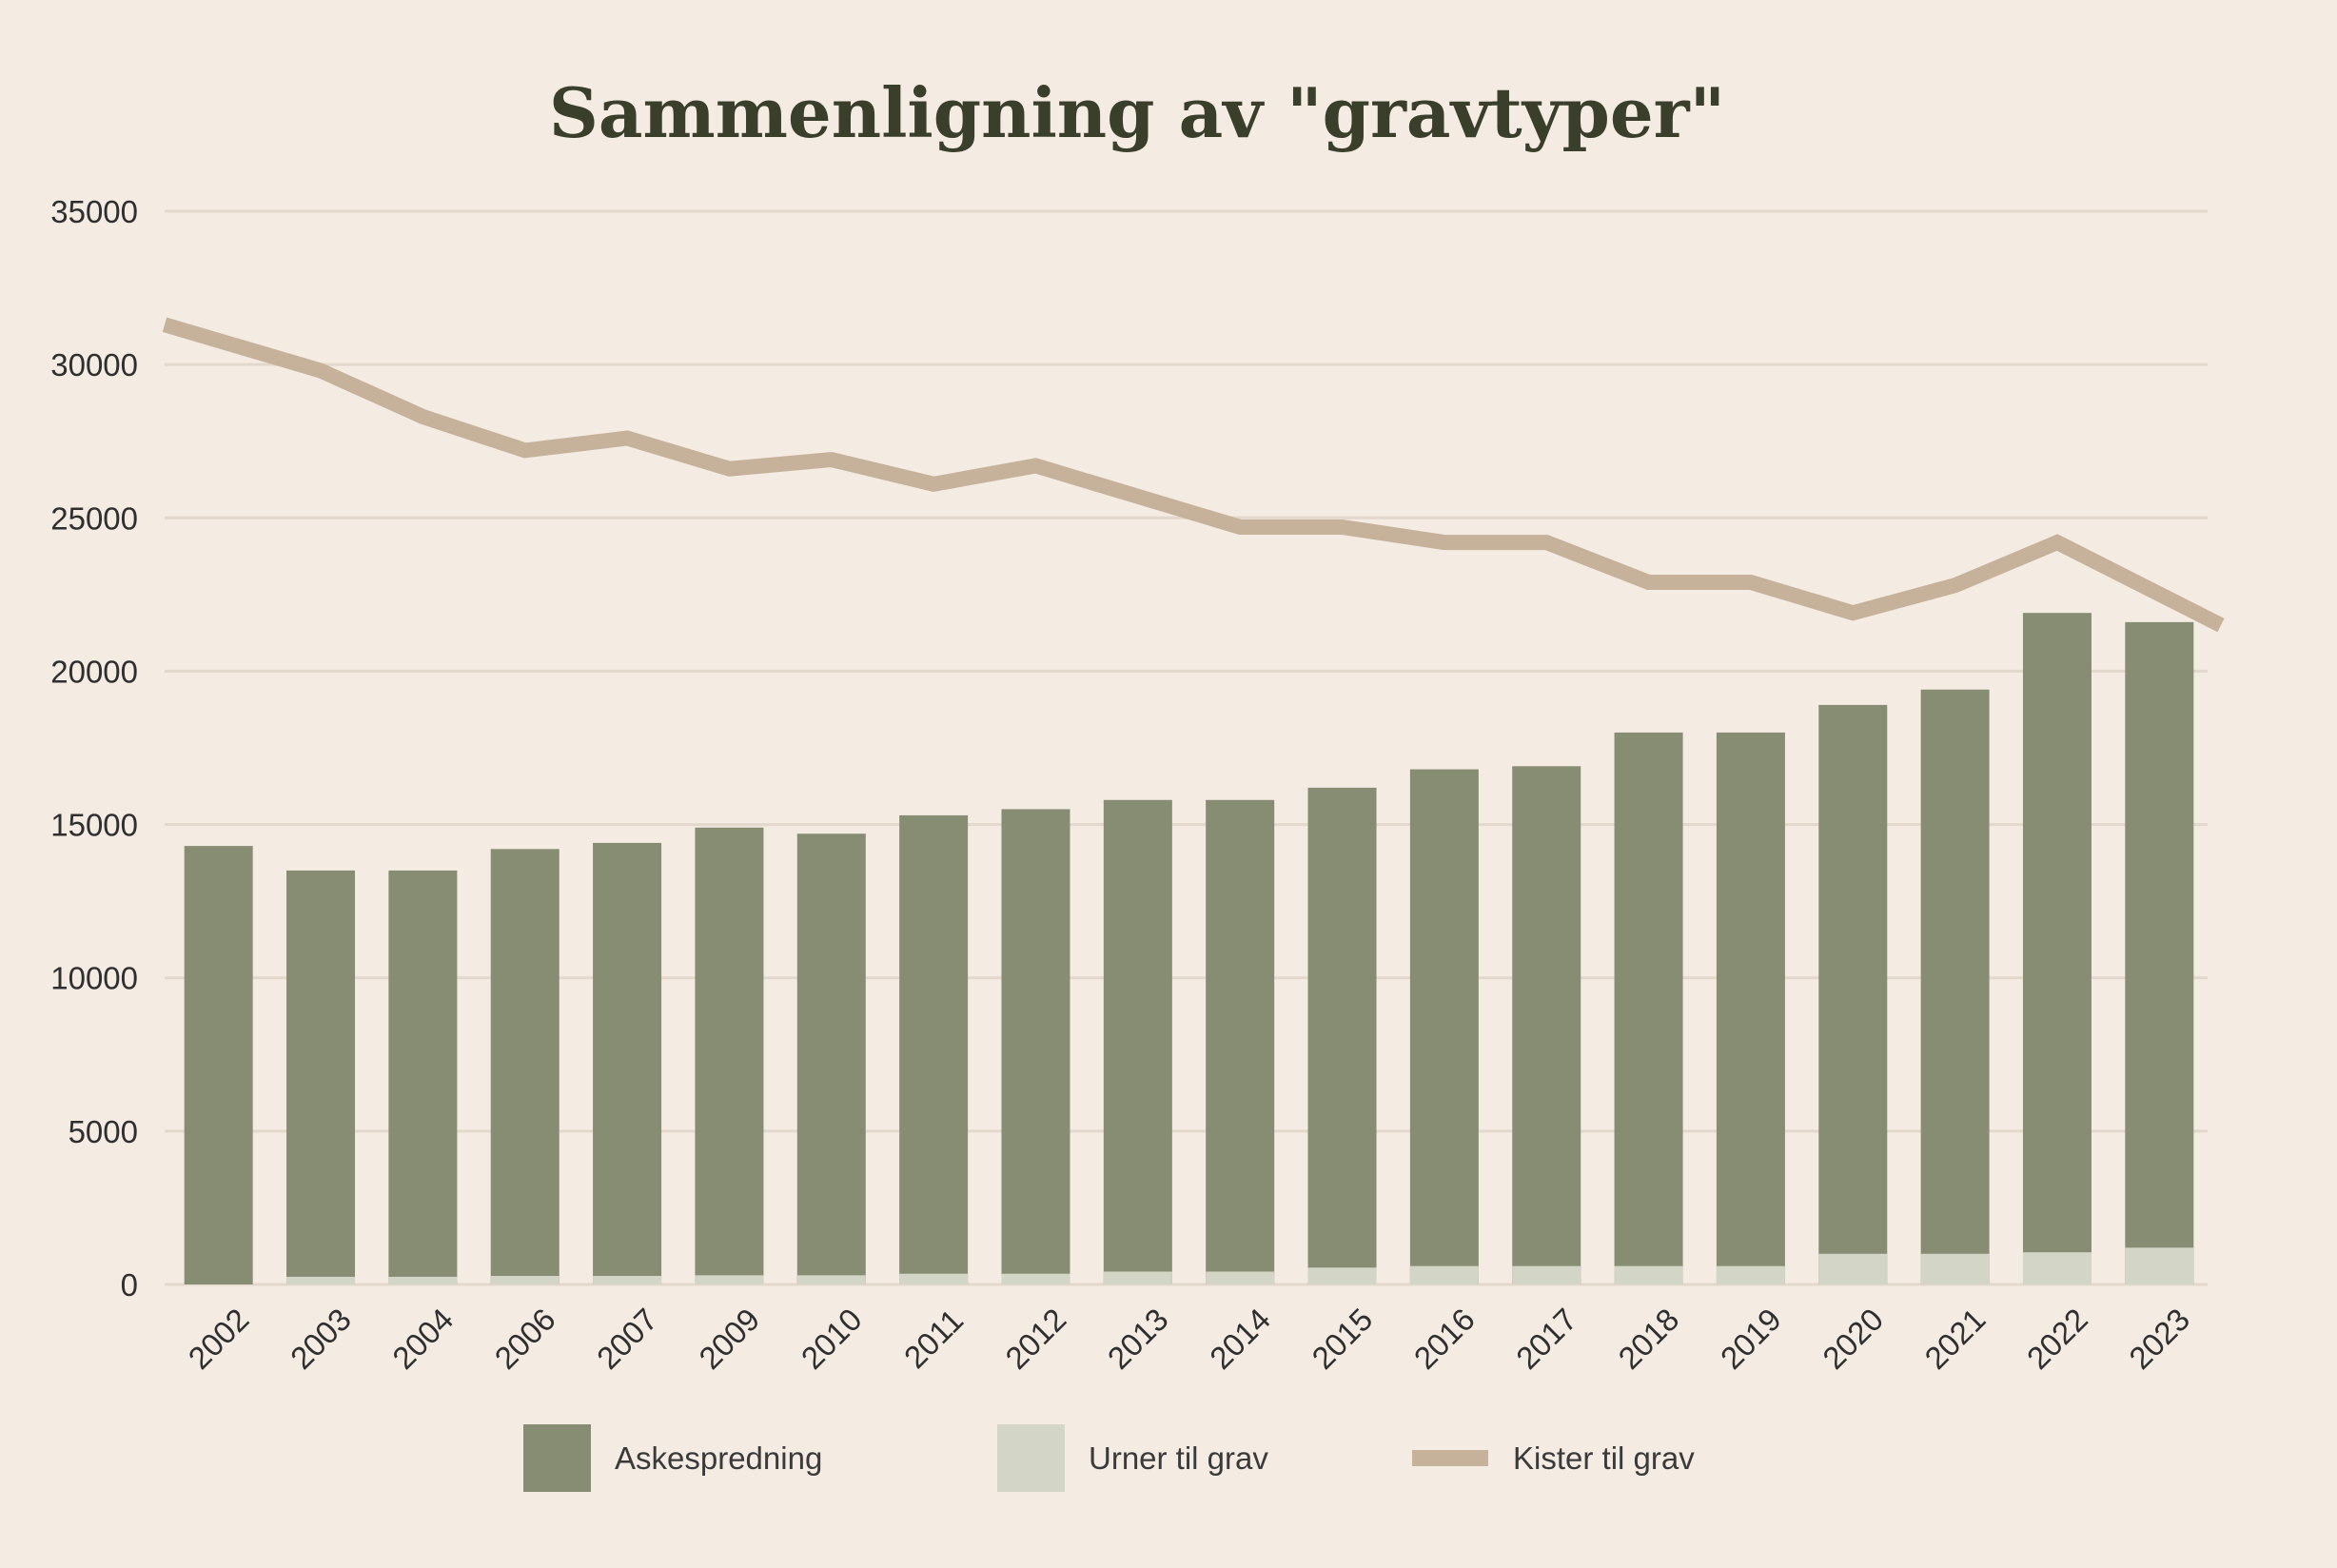 Image resolution: width=2337 pixels, height=1568 pixels. I want to click on x-tick-label: 2018, so click(1648, 1339).